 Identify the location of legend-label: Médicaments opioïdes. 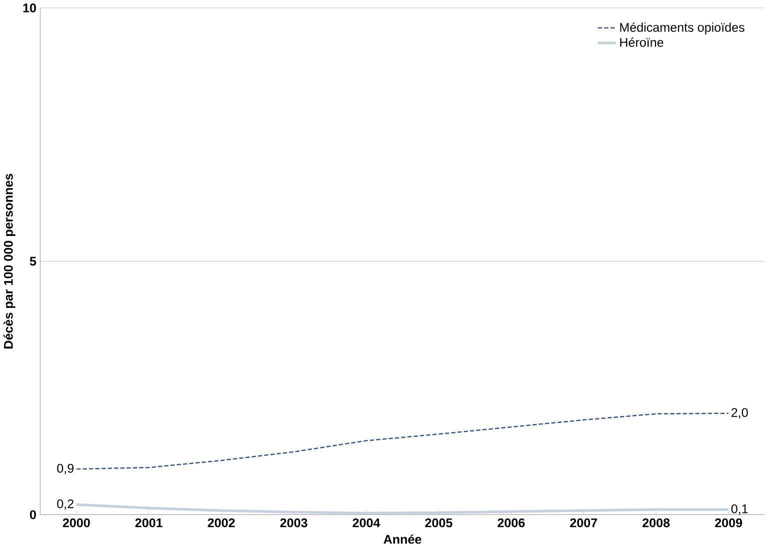
(682, 28).